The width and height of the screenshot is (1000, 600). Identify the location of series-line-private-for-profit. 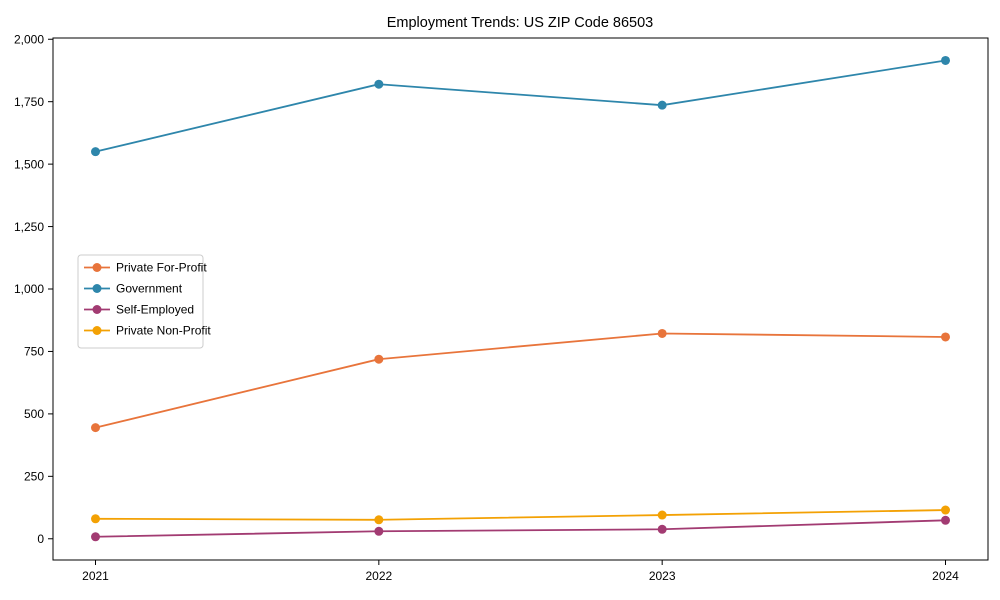
(520, 380).